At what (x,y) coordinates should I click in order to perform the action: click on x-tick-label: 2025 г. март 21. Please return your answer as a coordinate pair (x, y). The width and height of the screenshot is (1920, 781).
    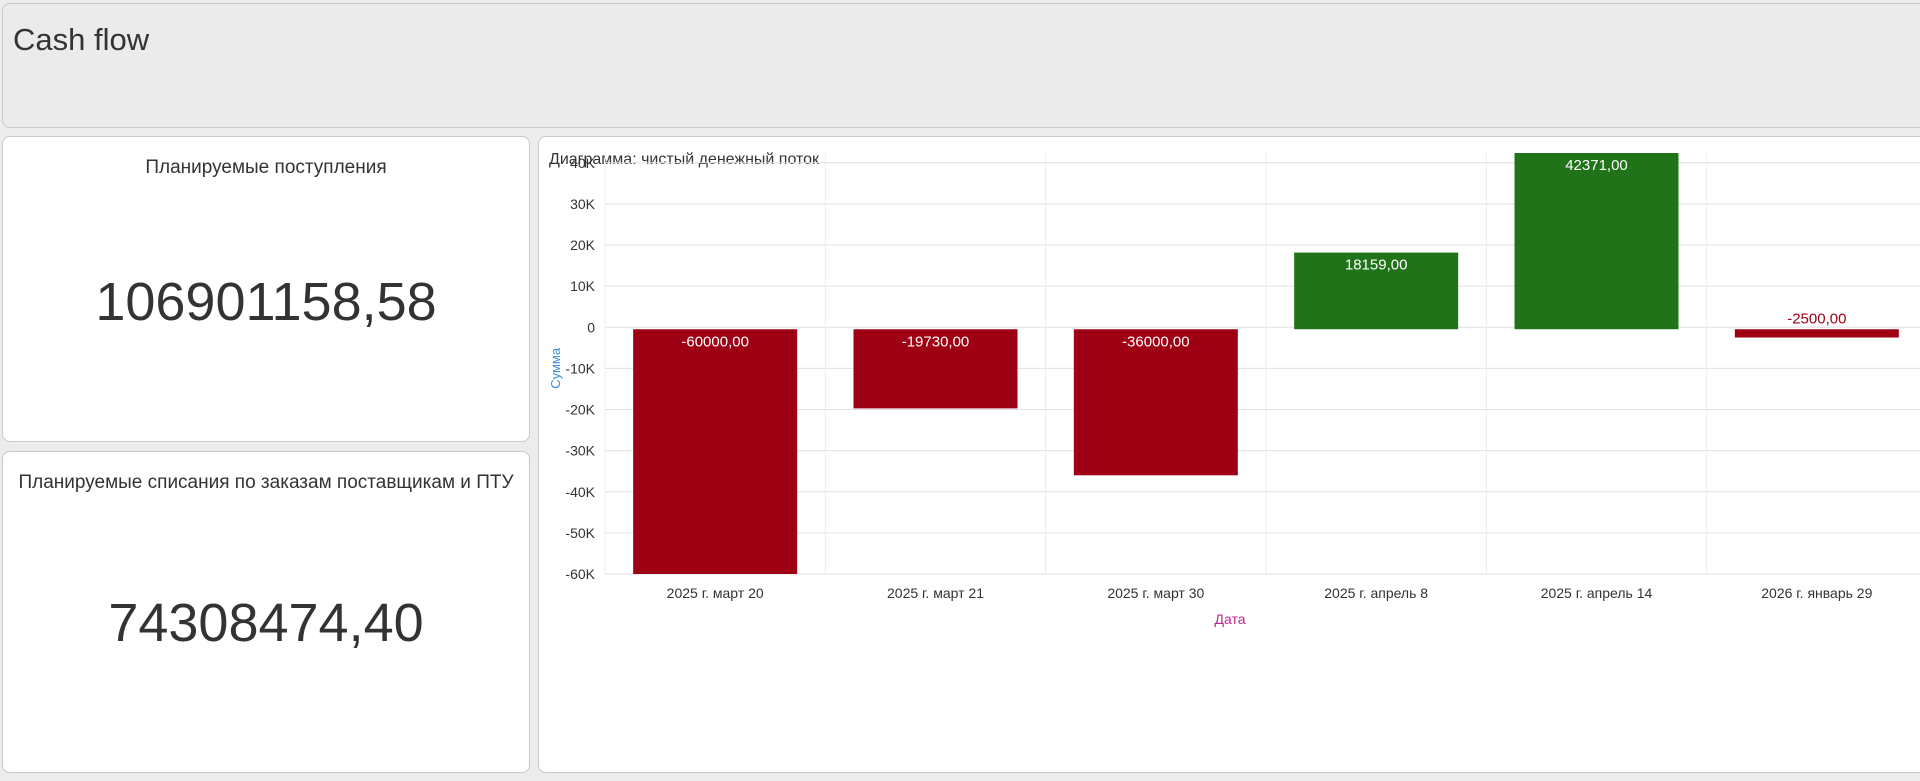
    Looking at the image, I should click on (935, 593).